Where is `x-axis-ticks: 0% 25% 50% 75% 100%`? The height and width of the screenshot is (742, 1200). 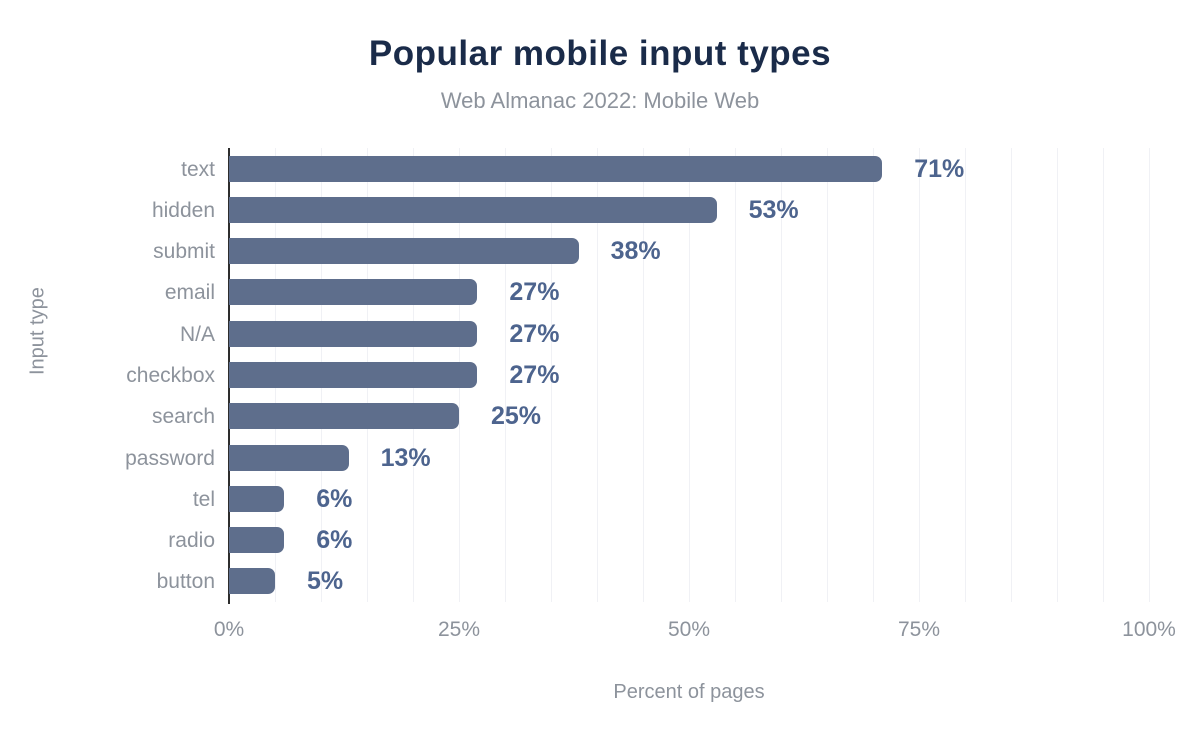 x-axis-ticks: 0% 25% 50% 75% 100% is located at coordinates (695, 633).